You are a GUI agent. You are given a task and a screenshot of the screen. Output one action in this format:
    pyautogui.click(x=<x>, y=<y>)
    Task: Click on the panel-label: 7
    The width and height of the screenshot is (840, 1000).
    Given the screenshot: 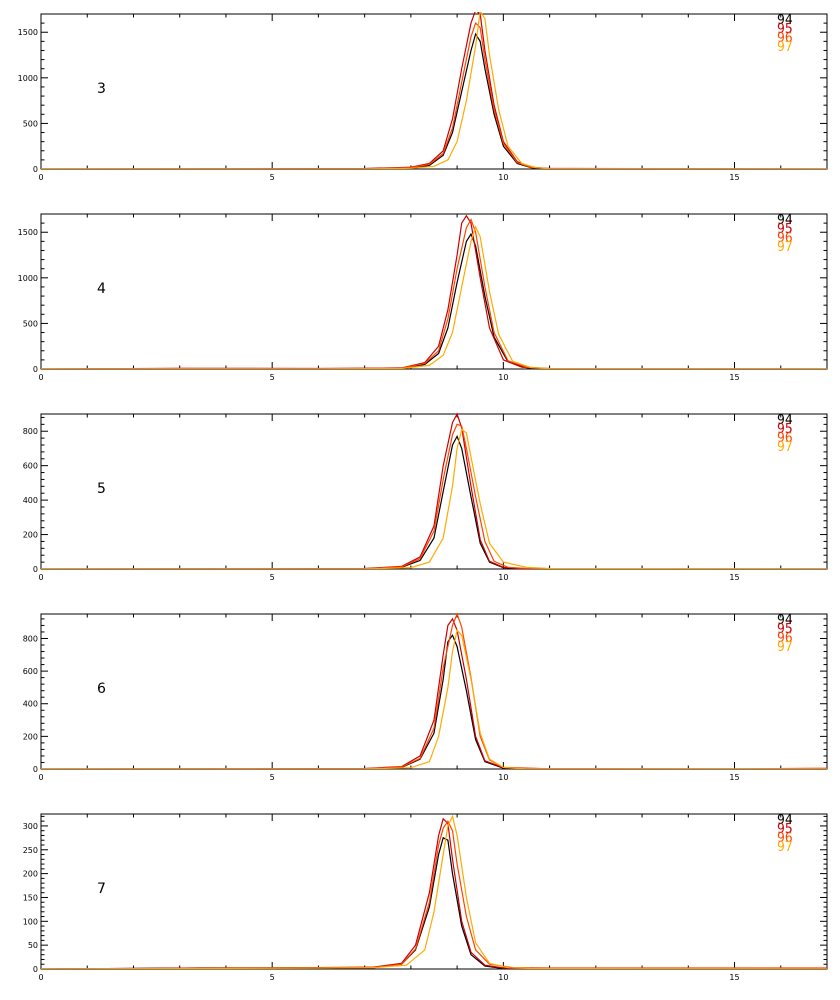 What is the action you would take?
    pyautogui.click(x=101, y=889)
    